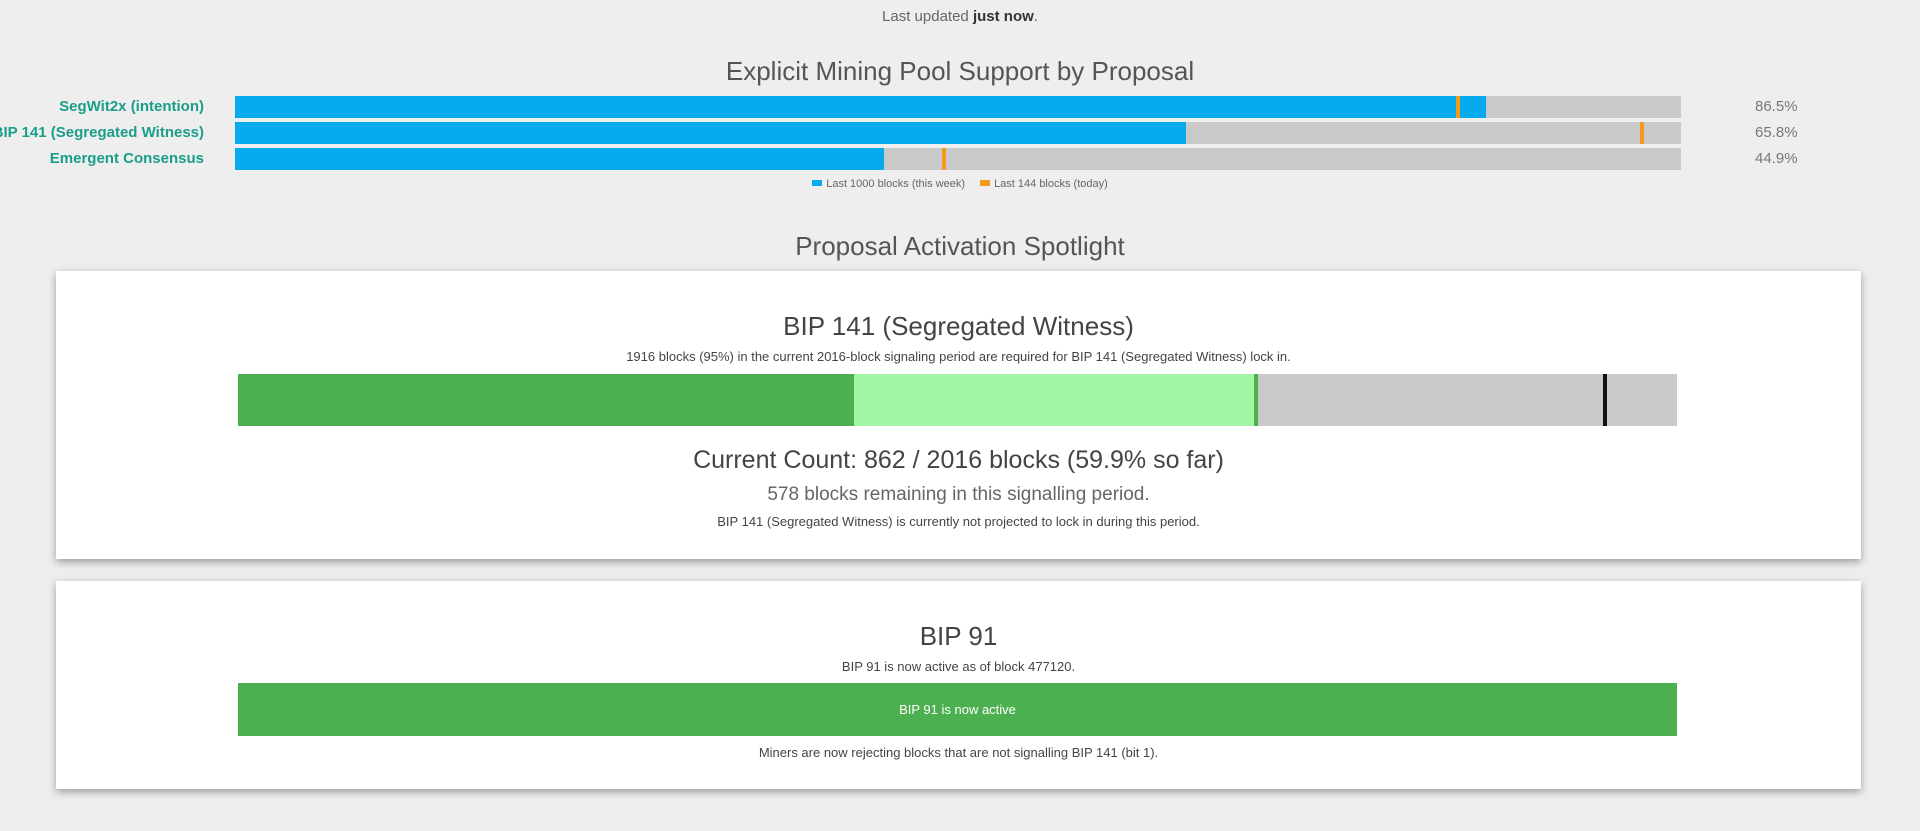 This screenshot has width=1920, height=831. What do you see at coordinates (1003, 16) in the screenshot?
I see `last-updated-value: just now` at bounding box center [1003, 16].